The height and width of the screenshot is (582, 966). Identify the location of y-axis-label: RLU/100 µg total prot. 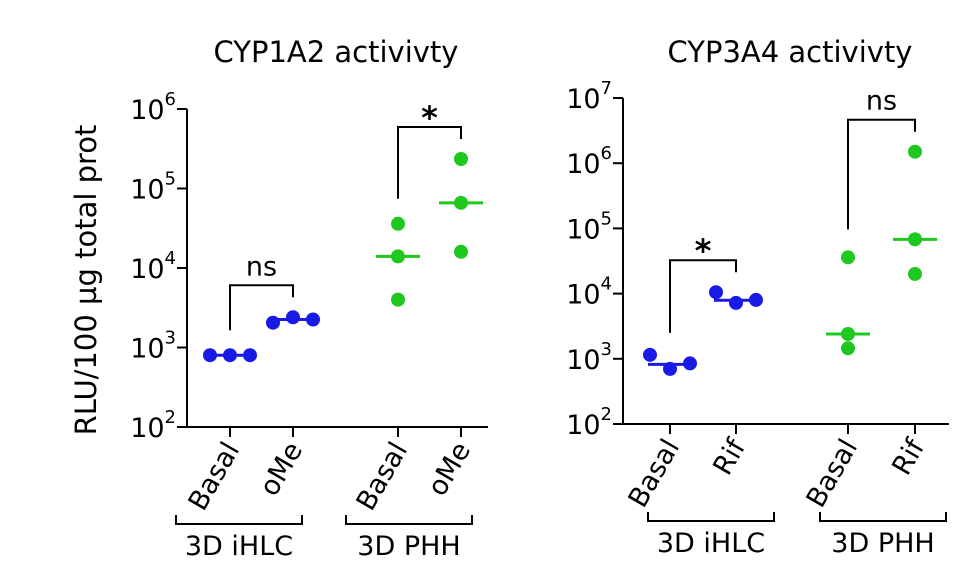
(86, 280).